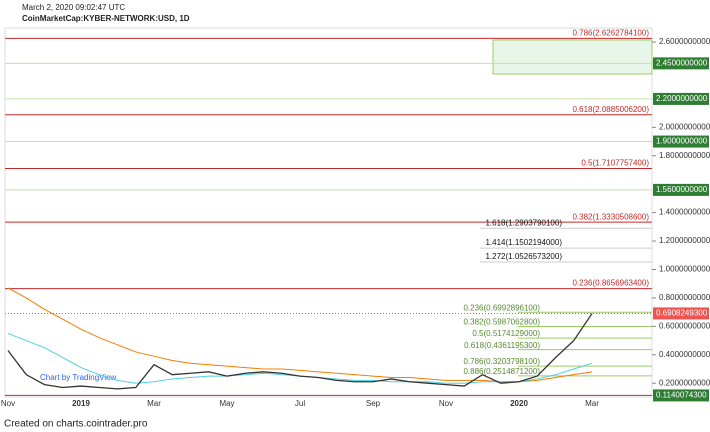 The height and width of the screenshot is (432, 710). Describe the element at coordinates (106, 18) in the screenshot. I see `symbol: CoinMarketCap:KYBER-NETWORK:USD, 1D` at that location.